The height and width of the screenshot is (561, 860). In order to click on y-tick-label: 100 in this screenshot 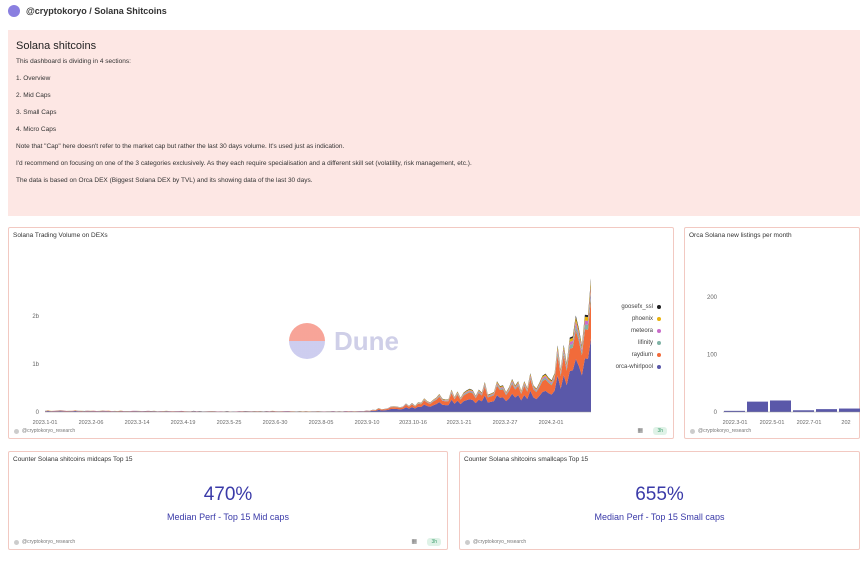, I will do `click(712, 355)`.